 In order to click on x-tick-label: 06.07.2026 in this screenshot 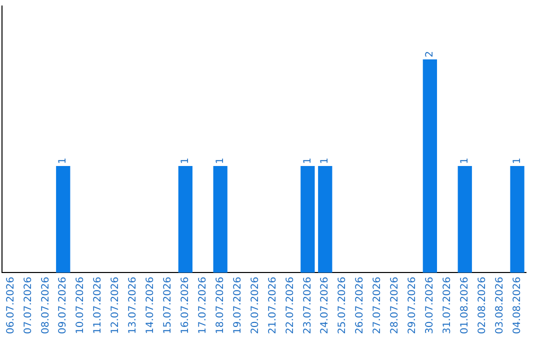, I will do `click(10, 305)`.